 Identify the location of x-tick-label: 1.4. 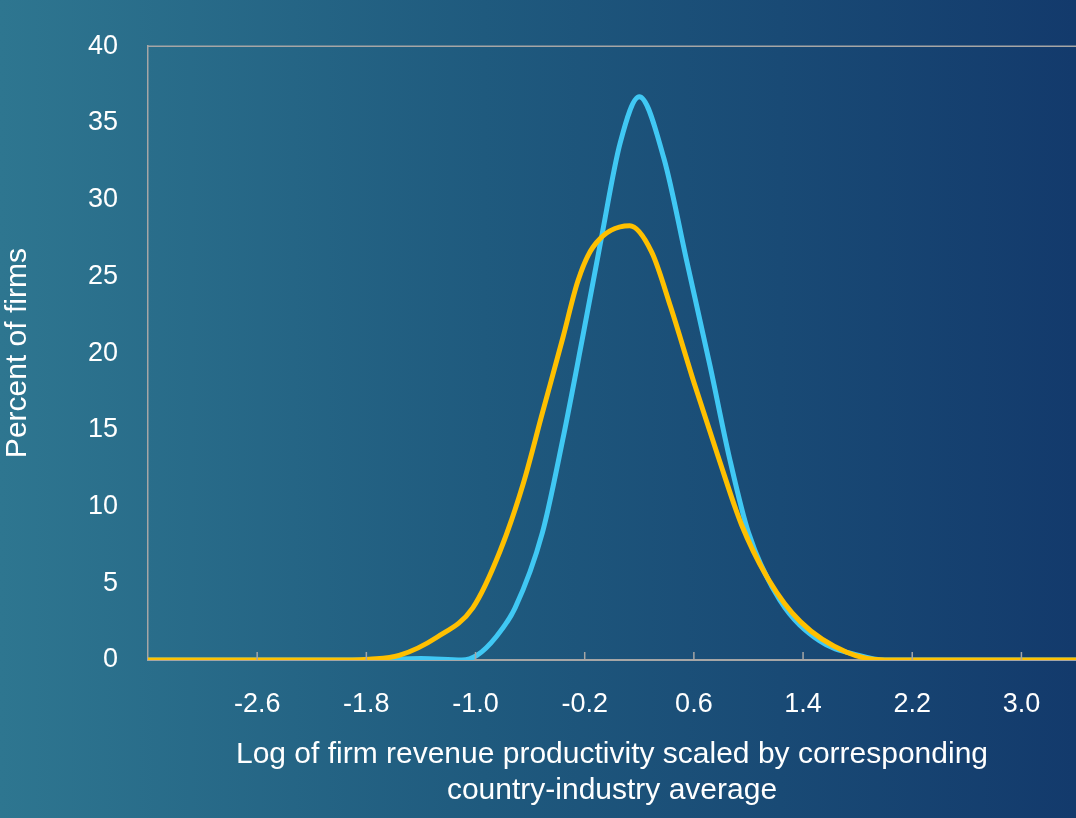
(803, 702).